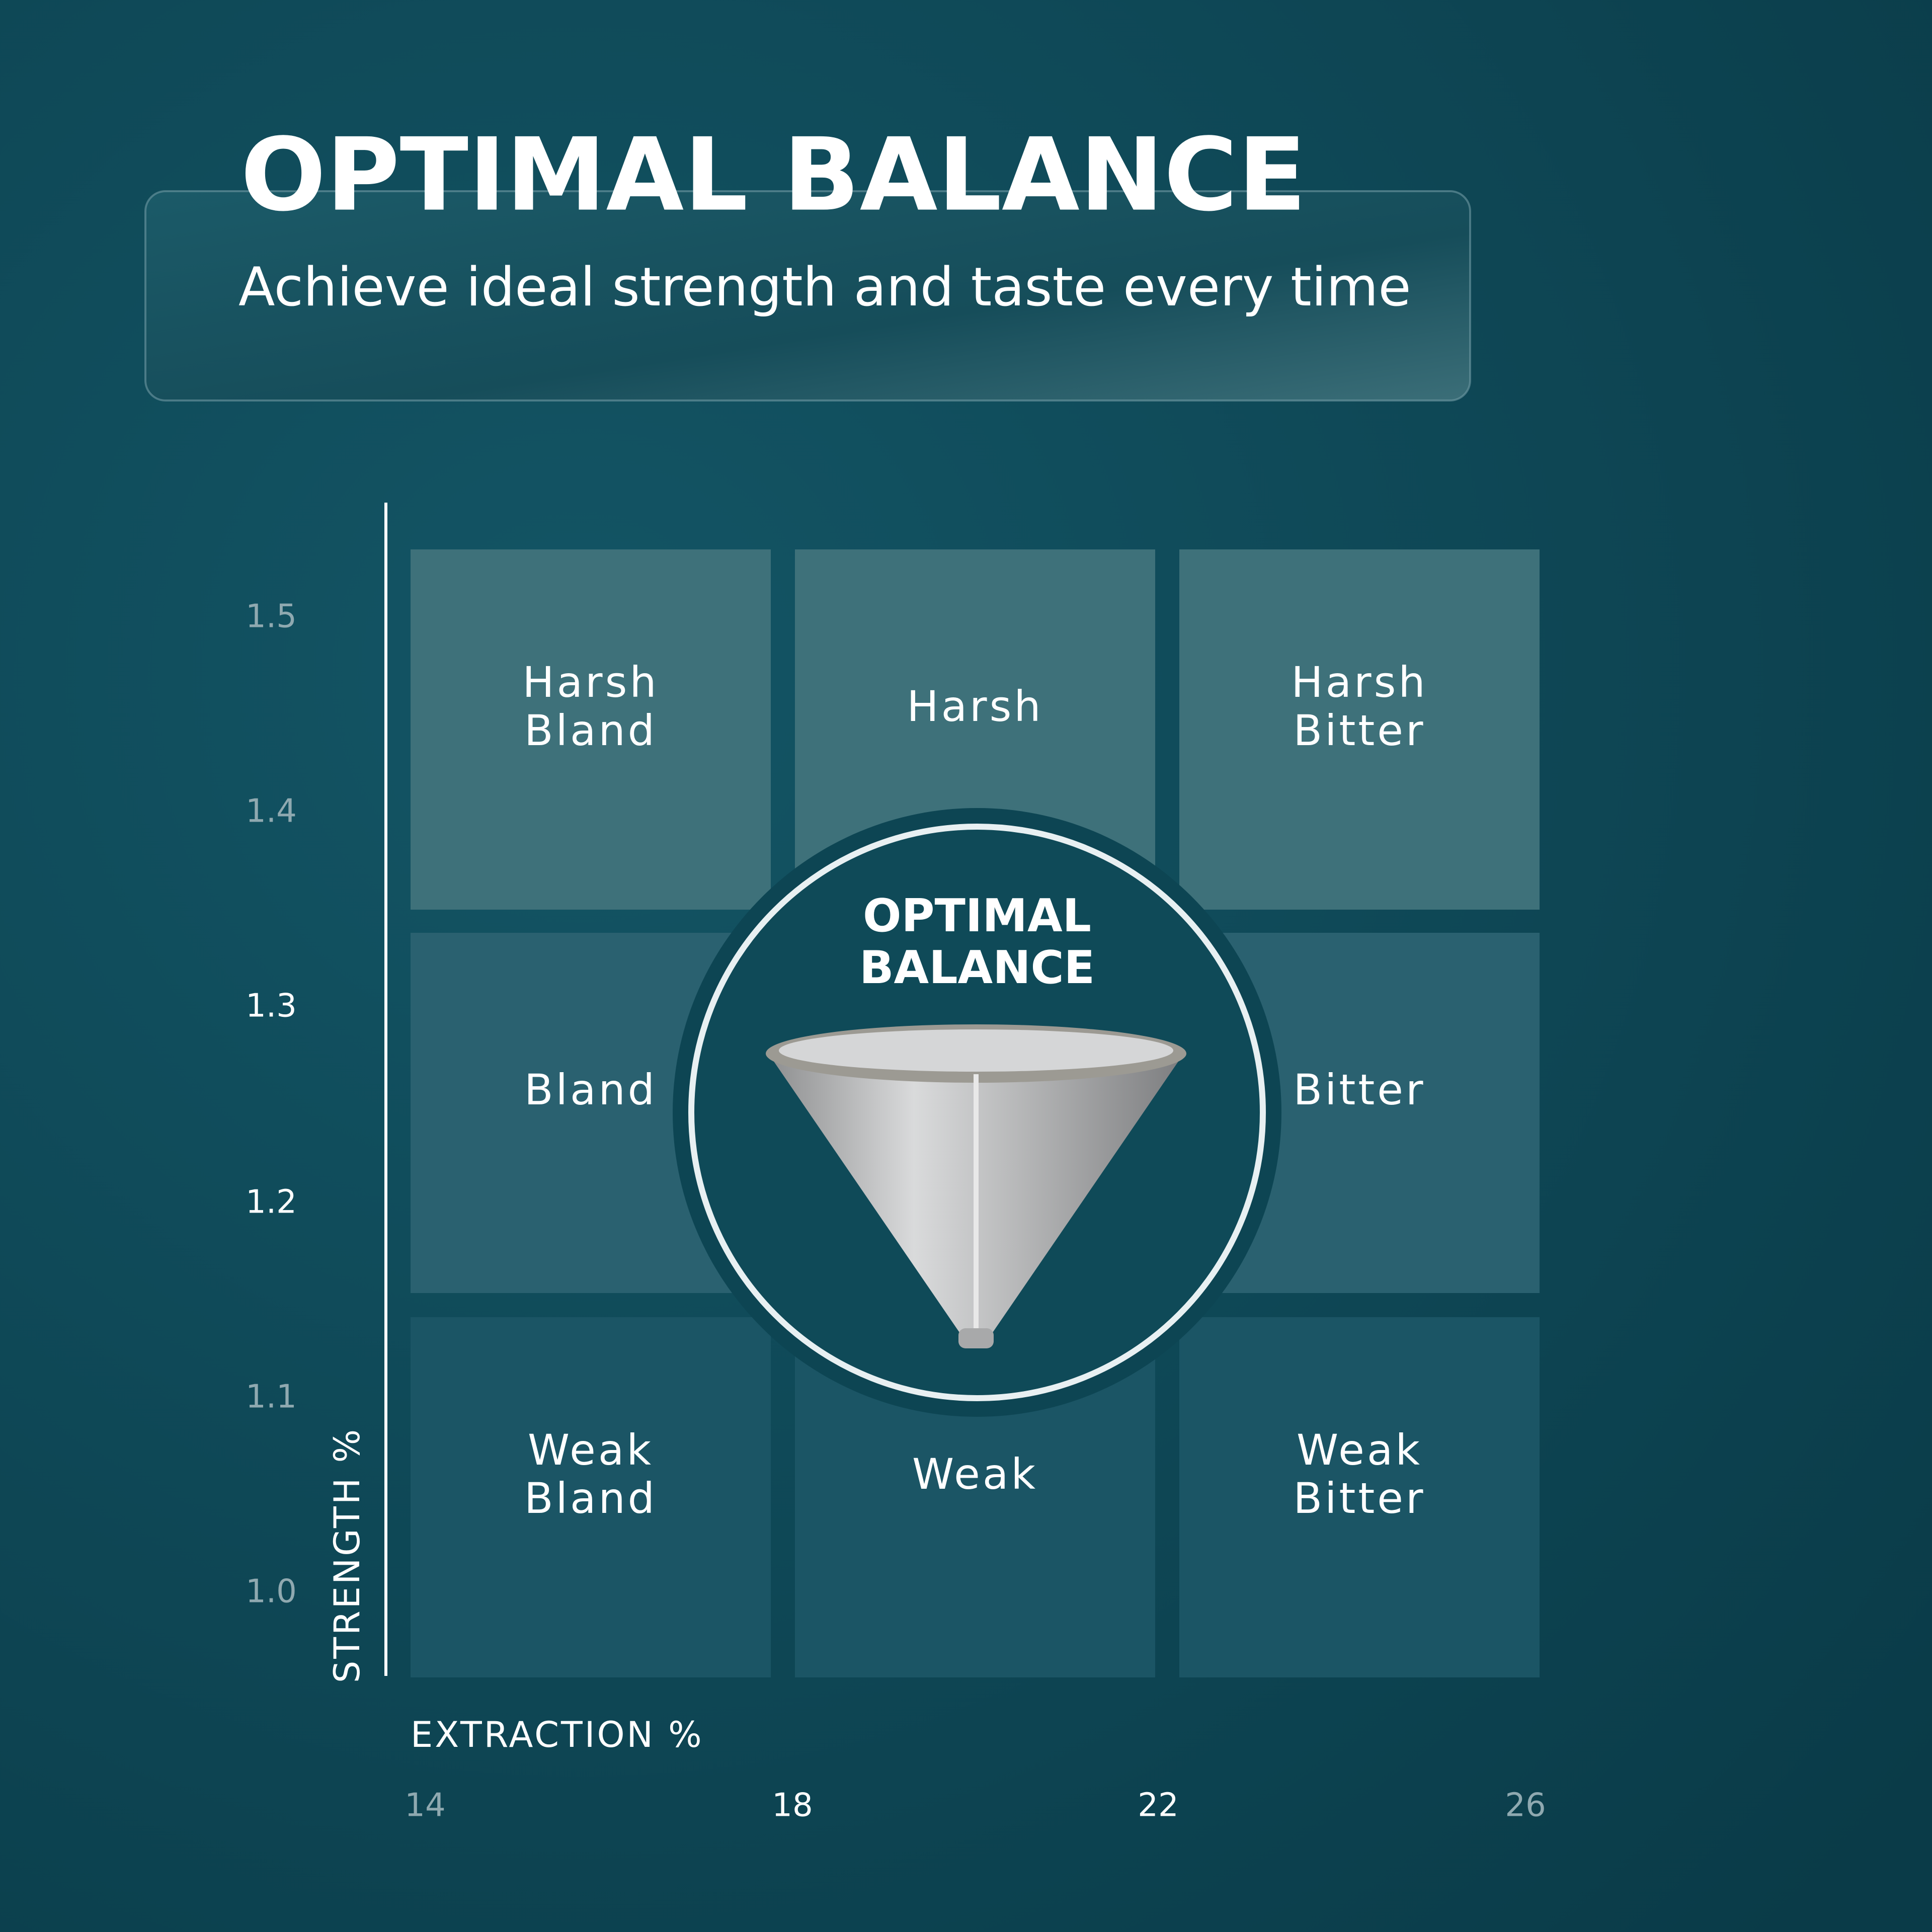  Describe the element at coordinates (271, 1592) in the screenshot. I see `y-tick-label: 1.0` at that location.